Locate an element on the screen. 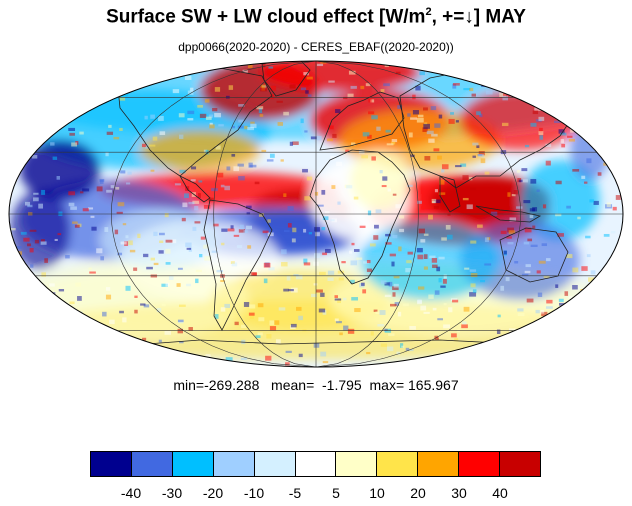 The height and width of the screenshot is (506, 632). colorbar-tick-label: -20 is located at coordinates (213, 493).